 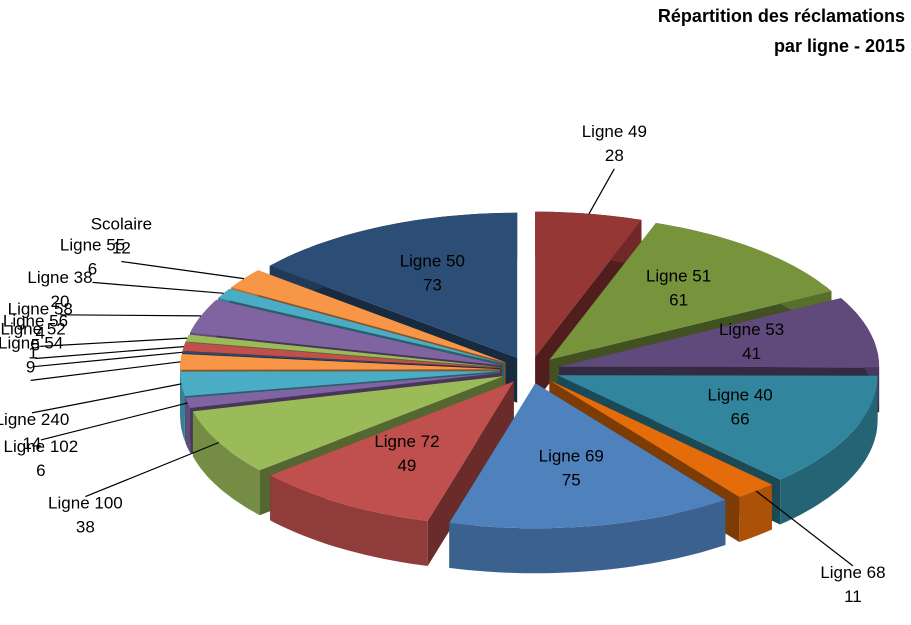 What do you see at coordinates (32, 353) in the screenshot?
I see `data-label-value: 1` at bounding box center [32, 353].